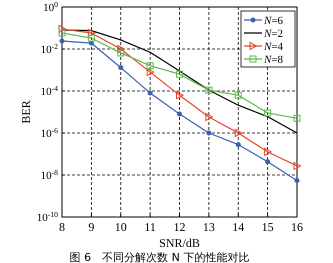 This screenshot has width=333, height=263. Describe the element at coordinates (273, 21) in the screenshot. I see `legend-label: N=6` at that location.